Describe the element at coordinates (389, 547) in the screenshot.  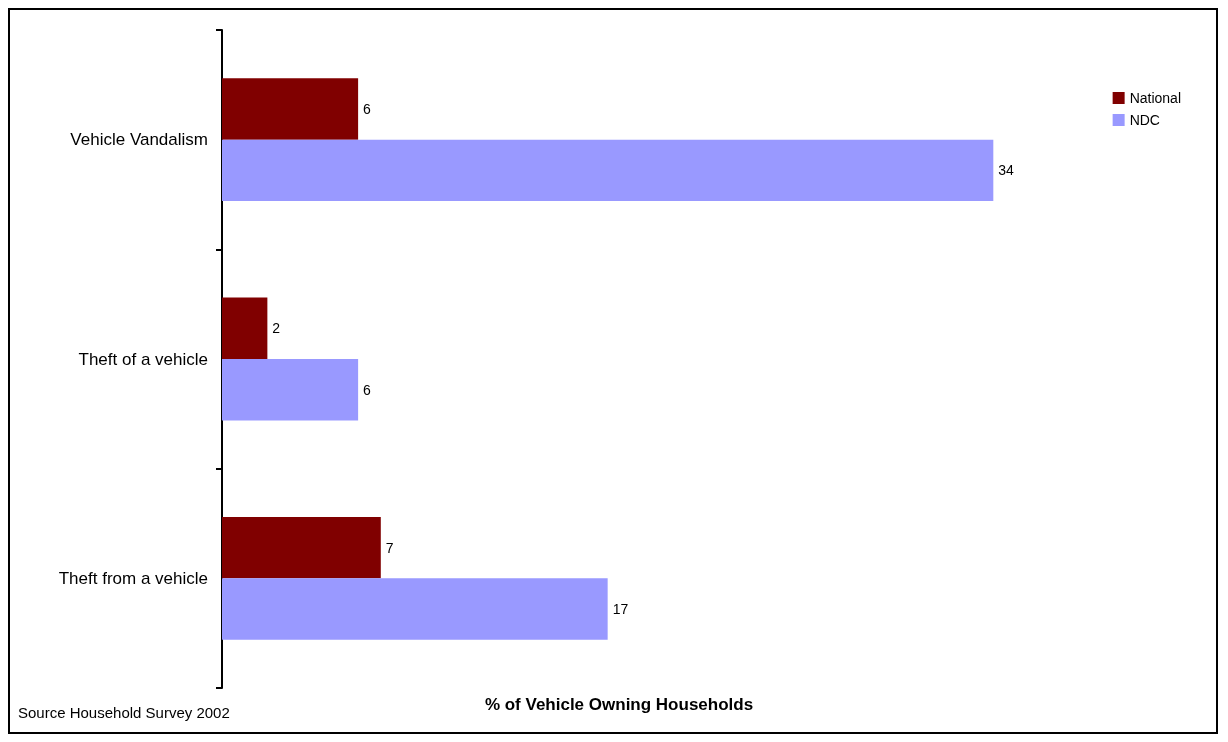
I see `data-label: 7` at that location.